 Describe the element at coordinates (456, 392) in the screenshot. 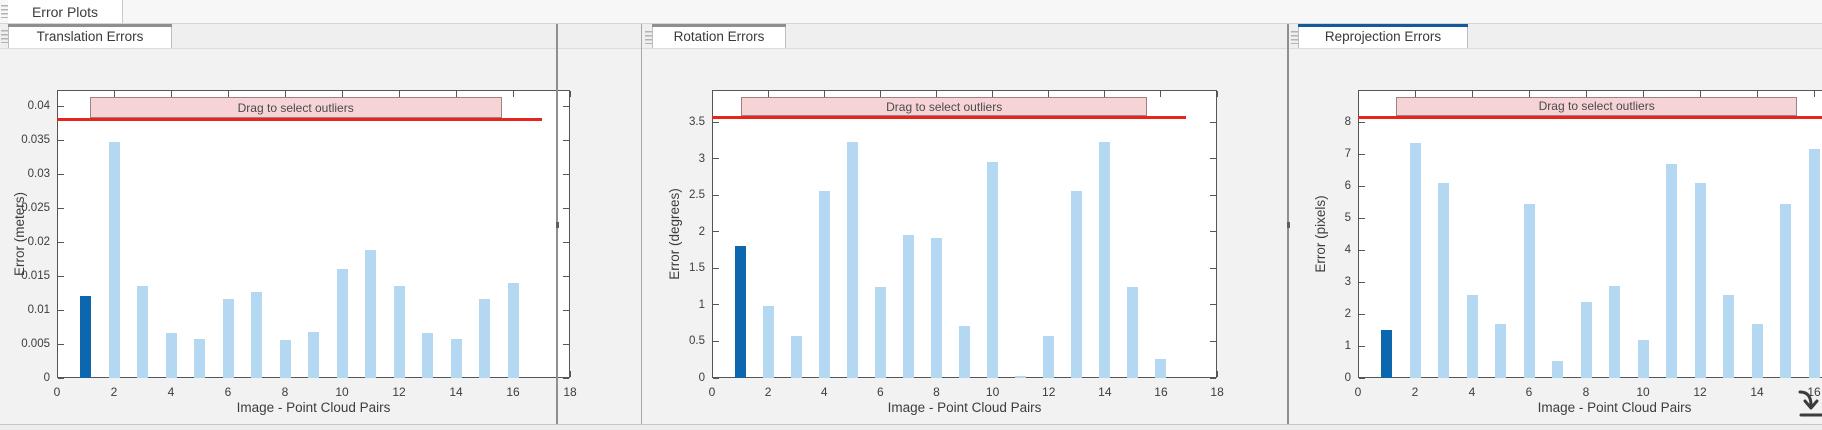

I see `x-tick-label: 14` at that location.